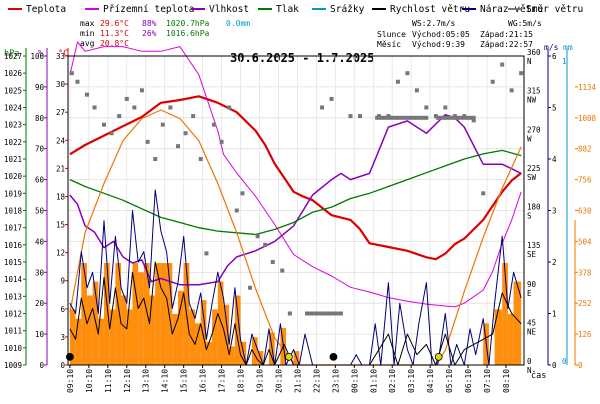 Image resolution: width=600 pixels, height=404 pixels. Describe the element at coordinates (46, 9) in the screenshot. I see `legend-label-teplota: Teplota` at that location.